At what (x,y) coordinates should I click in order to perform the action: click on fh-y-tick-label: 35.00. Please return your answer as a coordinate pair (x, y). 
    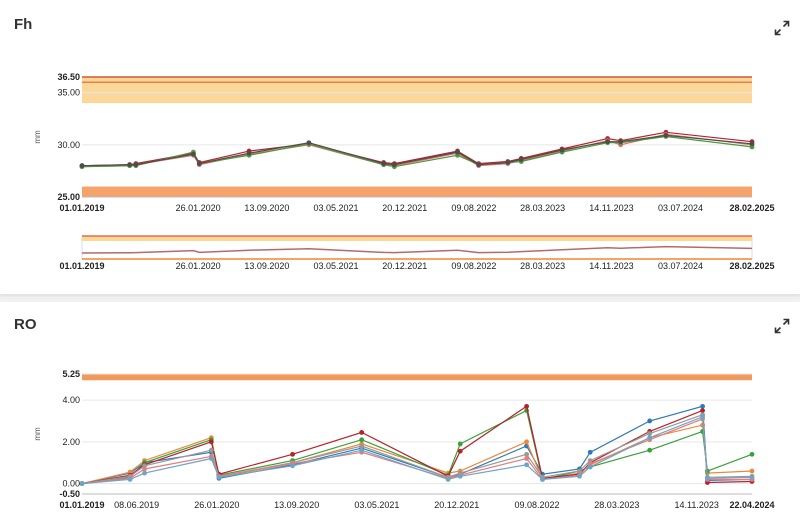
    Looking at the image, I should click on (68, 93).